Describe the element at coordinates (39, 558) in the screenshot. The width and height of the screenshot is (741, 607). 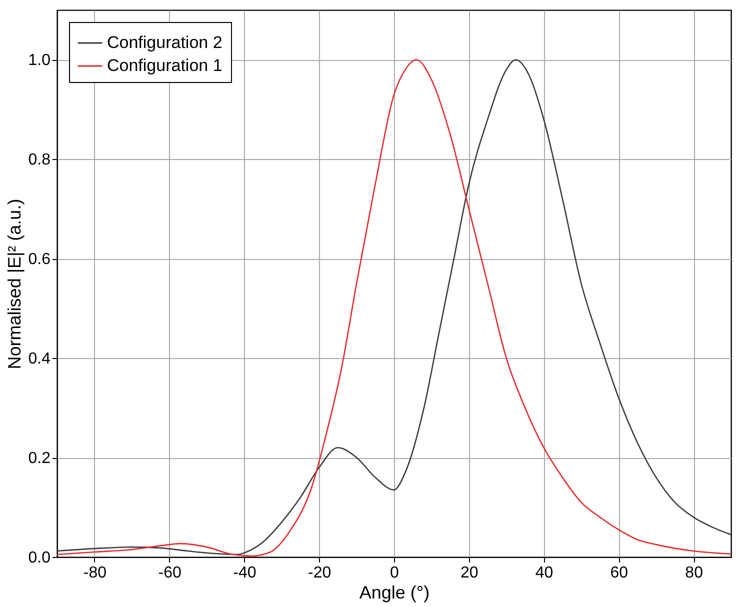
I see `y-tick-label: 0.0` at that location.